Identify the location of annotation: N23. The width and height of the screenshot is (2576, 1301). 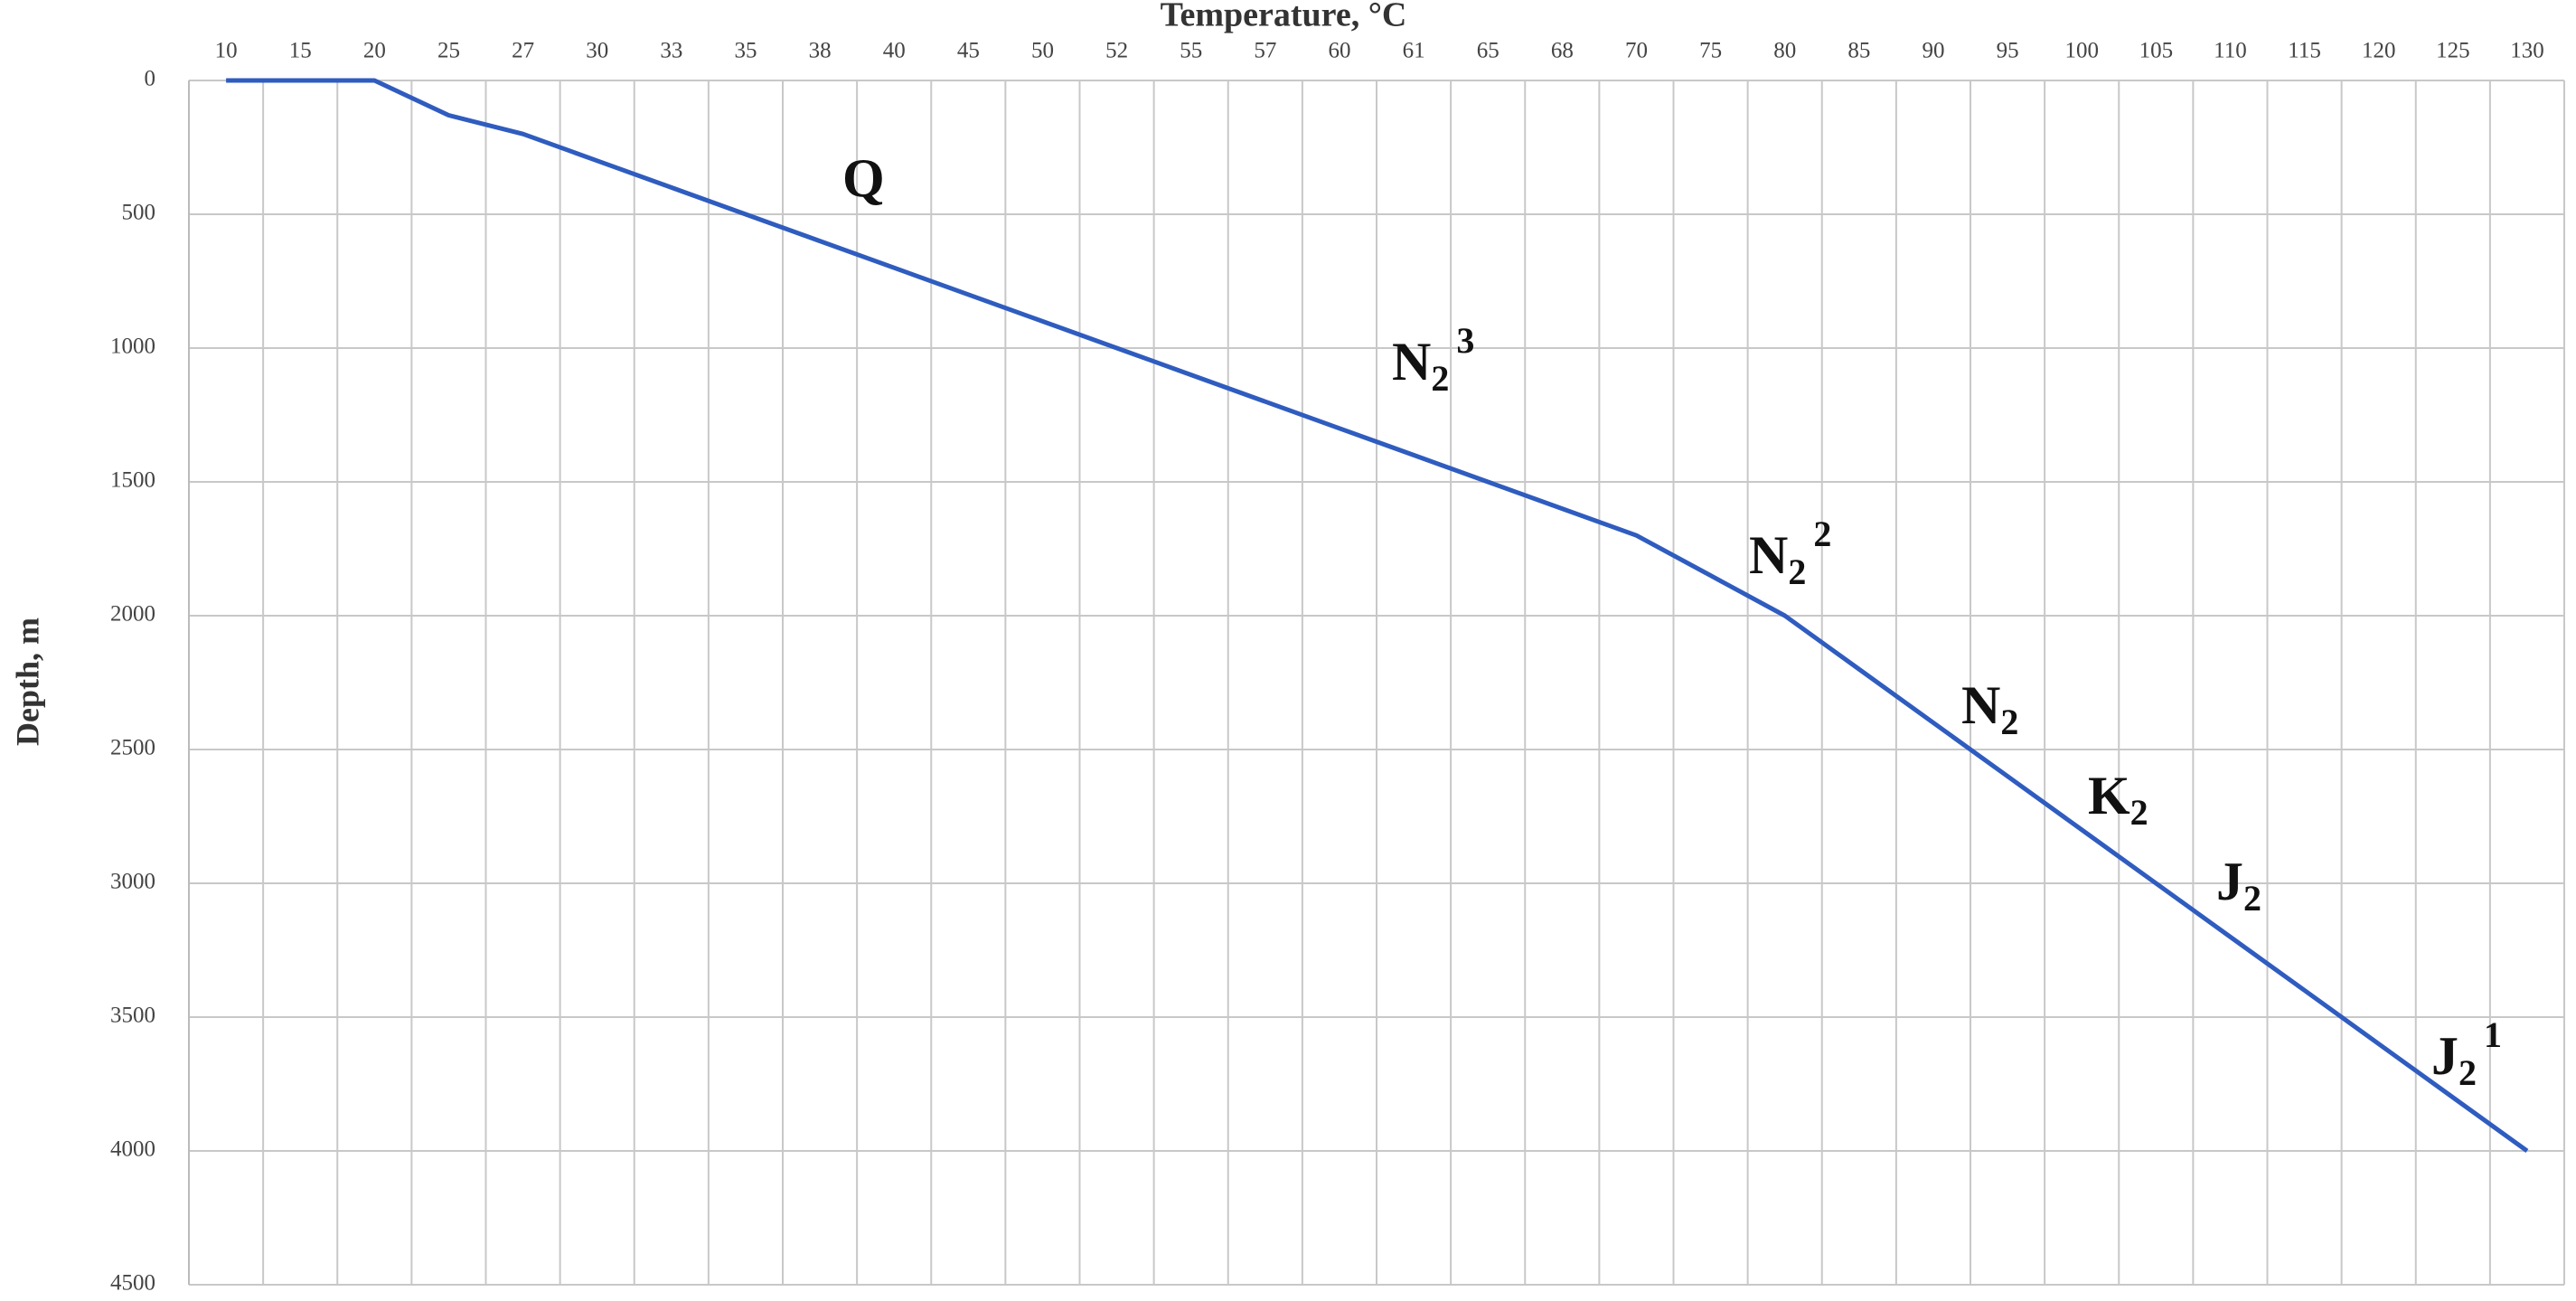
(1433, 359).